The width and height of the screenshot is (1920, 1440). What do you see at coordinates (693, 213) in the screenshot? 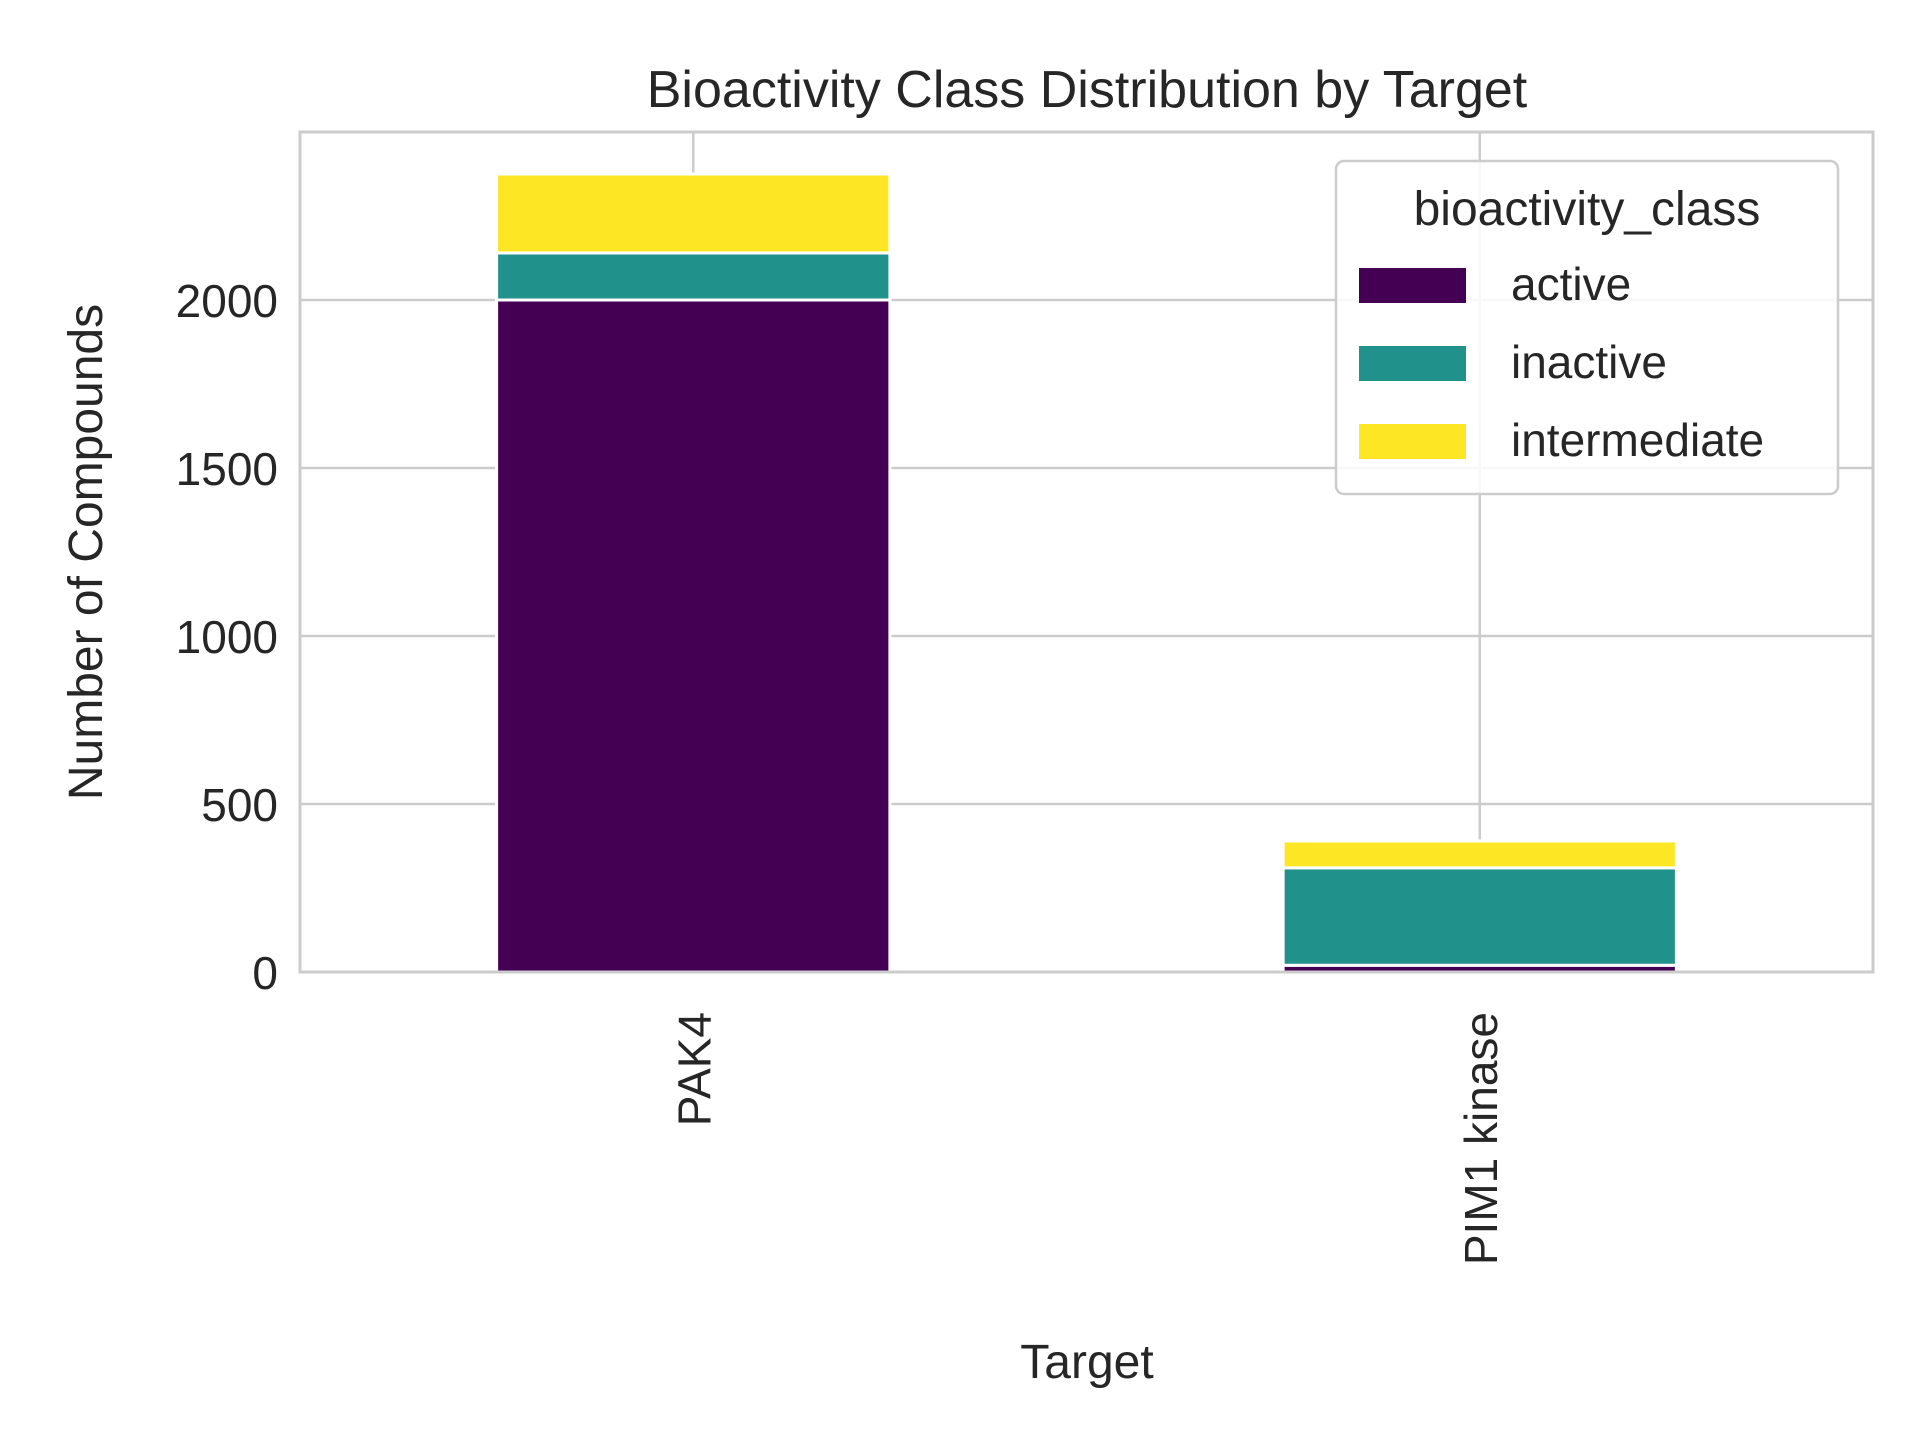
I see `bar-intermediate-pak4` at bounding box center [693, 213].